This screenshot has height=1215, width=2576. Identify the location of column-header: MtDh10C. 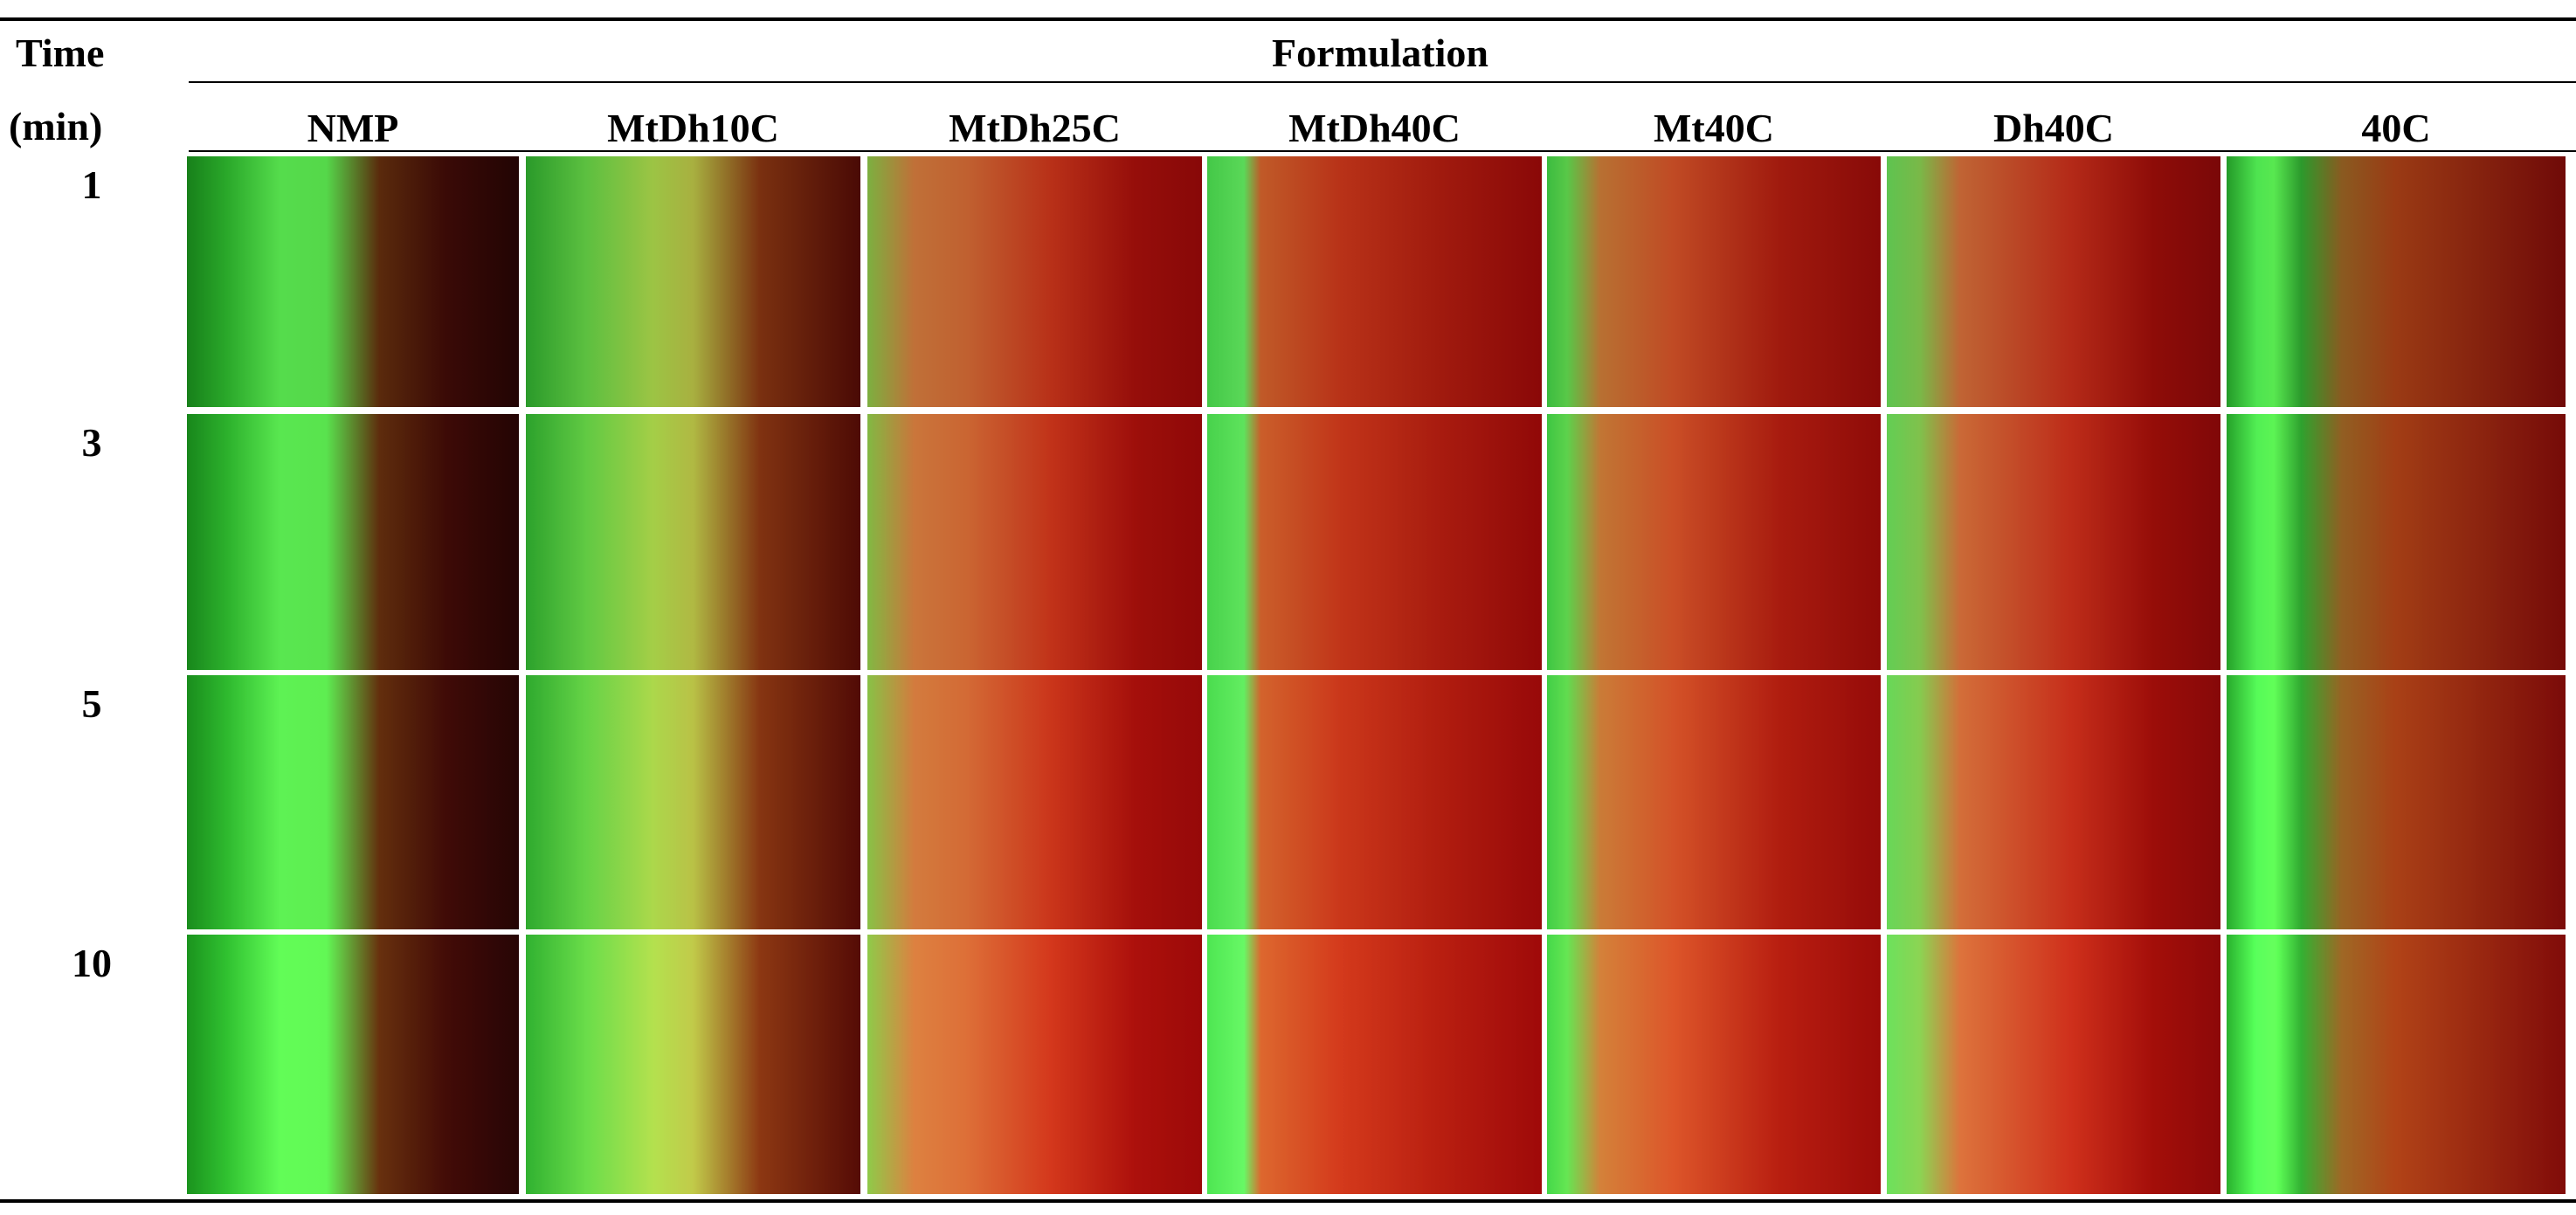
(693, 128).